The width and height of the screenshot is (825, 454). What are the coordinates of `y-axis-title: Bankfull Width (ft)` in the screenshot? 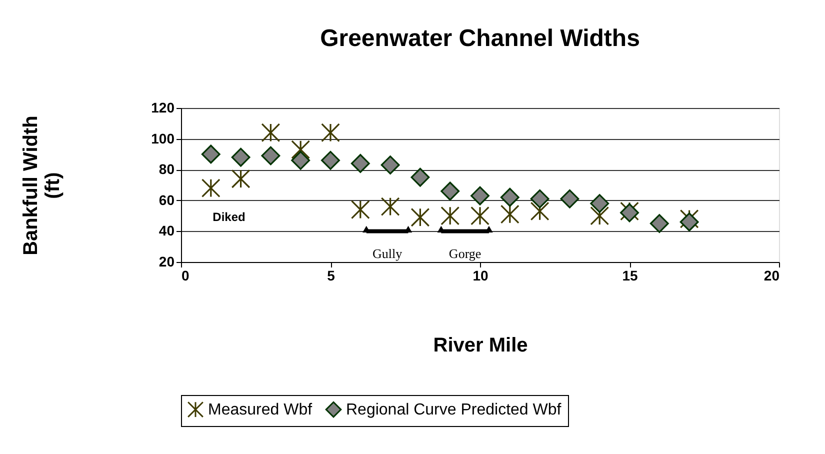 It's located at (42, 186).